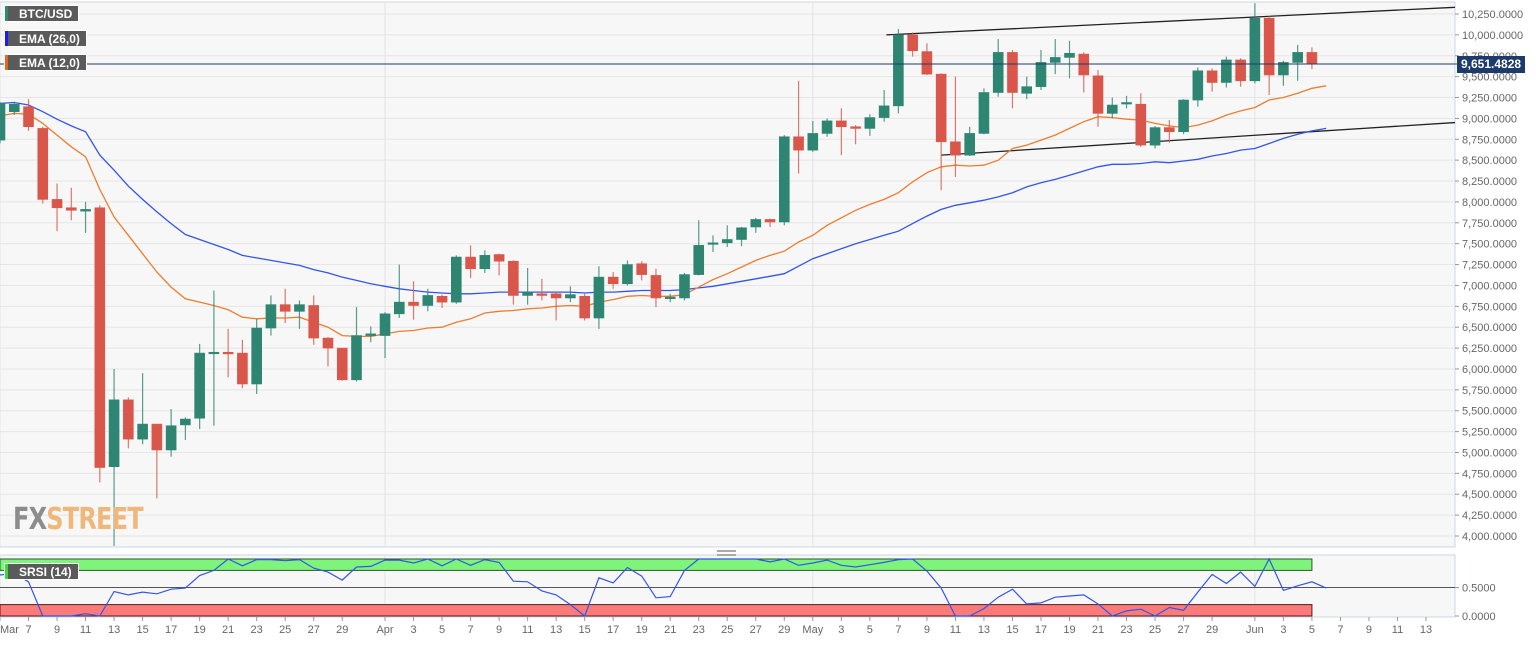 The width and height of the screenshot is (1536, 646). Describe the element at coordinates (726, 553) in the screenshot. I see `panel-resize-handle` at that location.